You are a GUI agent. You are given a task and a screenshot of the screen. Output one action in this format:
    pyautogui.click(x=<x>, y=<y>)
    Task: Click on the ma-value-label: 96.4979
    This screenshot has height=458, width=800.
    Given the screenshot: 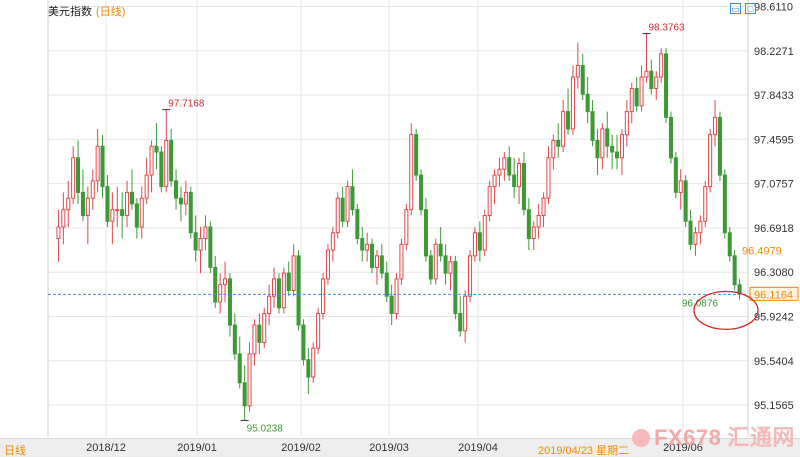 What is the action you would take?
    pyautogui.click(x=762, y=251)
    